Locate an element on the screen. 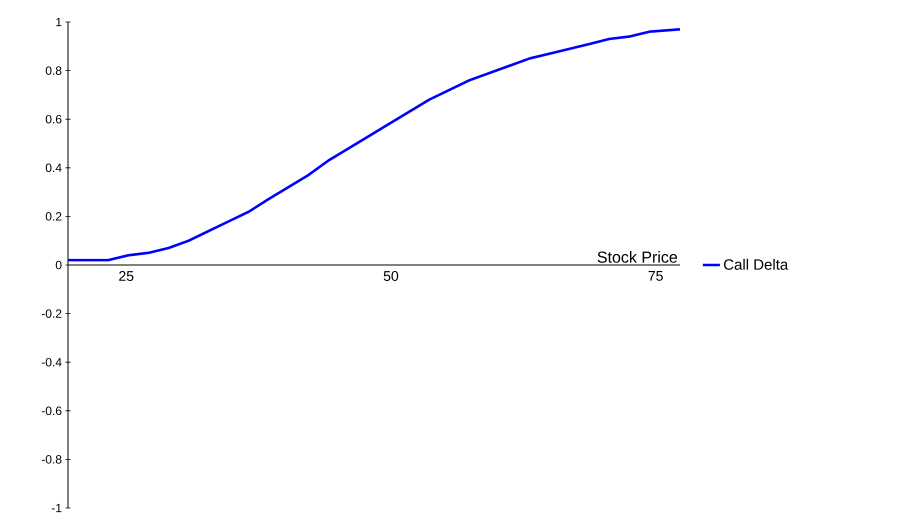  y-tick-label: 1 is located at coordinates (59, 22).